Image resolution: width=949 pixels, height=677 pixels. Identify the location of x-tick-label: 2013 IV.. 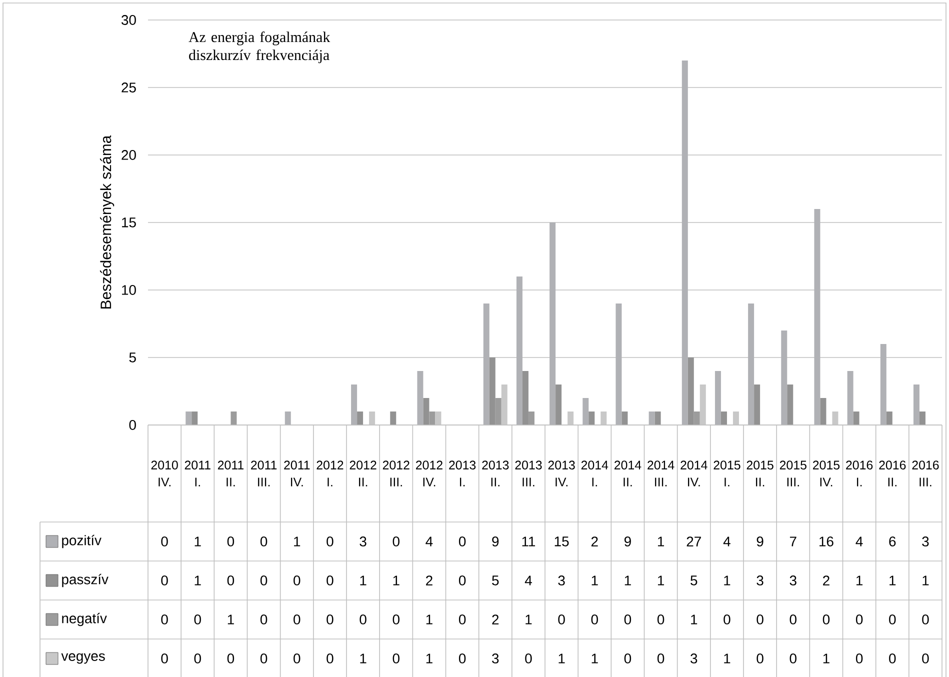
(561, 473).